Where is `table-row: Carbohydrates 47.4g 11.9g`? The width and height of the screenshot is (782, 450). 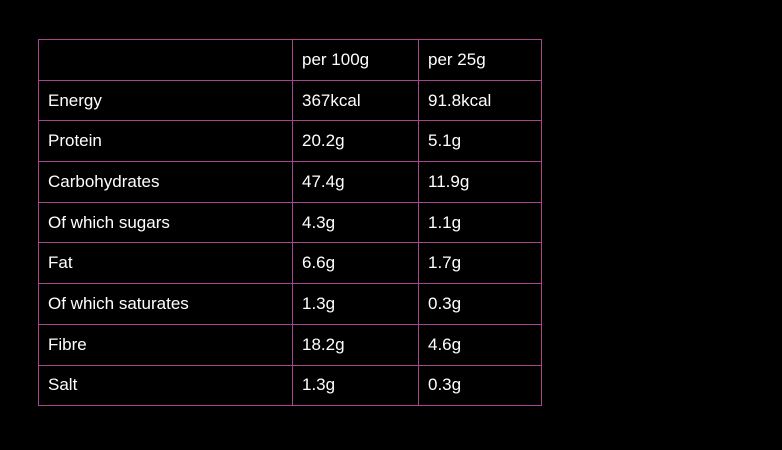
table-row: Carbohydrates 47.4g 11.9g is located at coordinates (290, 182).